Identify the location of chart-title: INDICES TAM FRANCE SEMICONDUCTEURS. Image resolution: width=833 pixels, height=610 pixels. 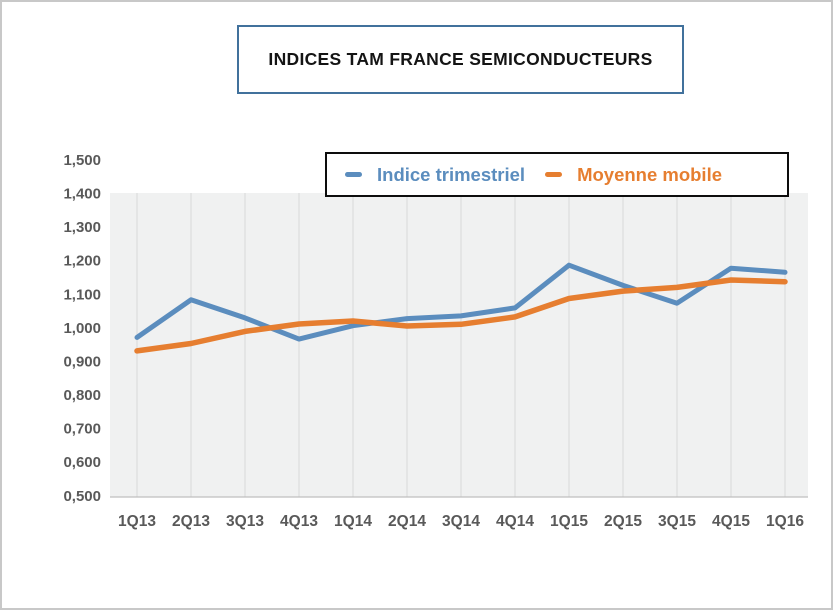
(460, 59).